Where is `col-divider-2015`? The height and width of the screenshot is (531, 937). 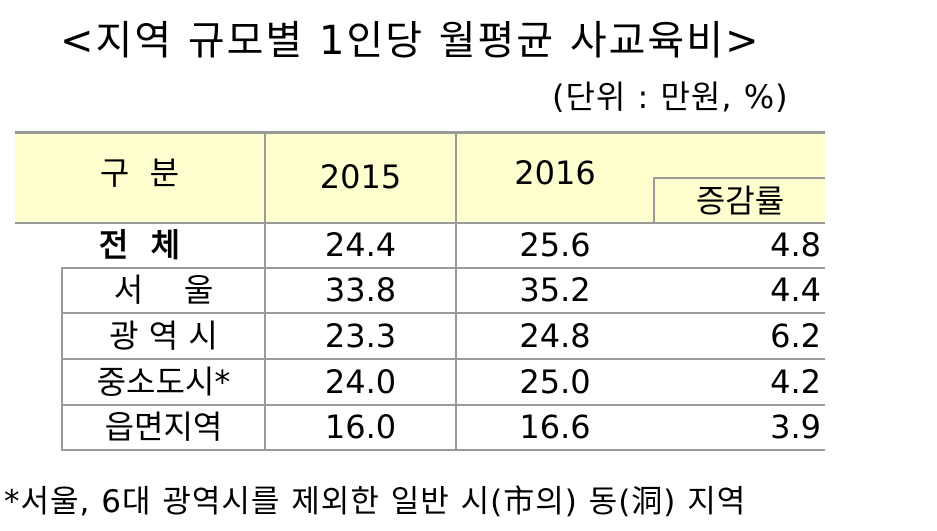 col-divider-2015 is located at coordinates (456, 291).